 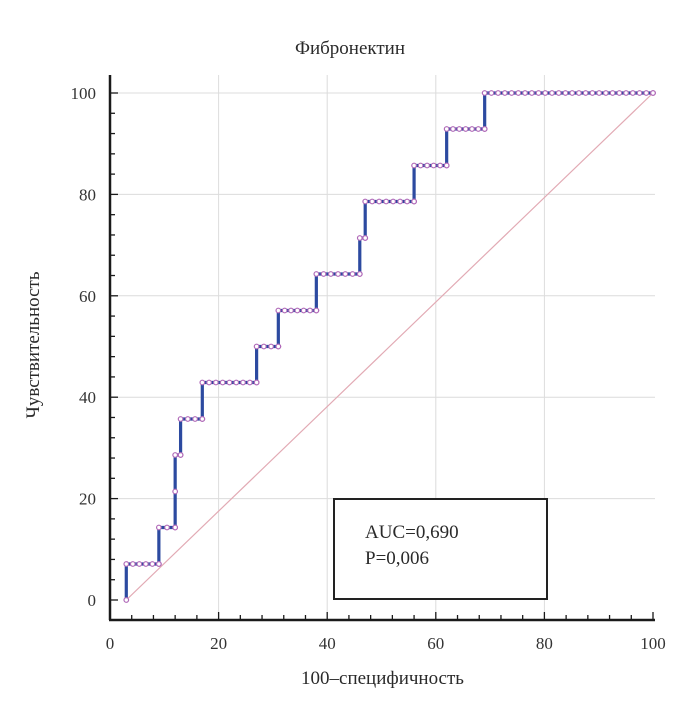 I want to click on y-tick-label: 40, so click(x=87, y=397).